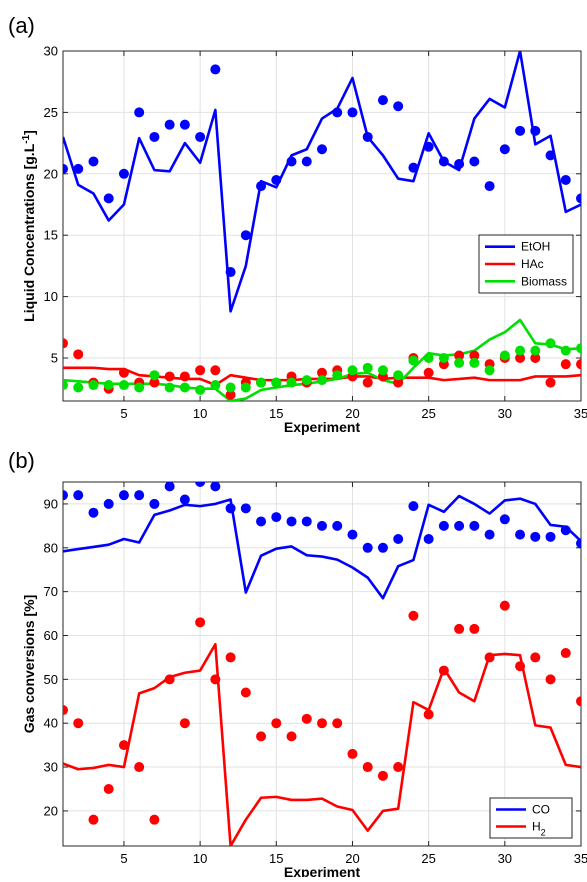 The image size is (587, 882). Describe the element at coordinates (200, 858) in the screenshot. I see `x-tick-label: 10` at that location.